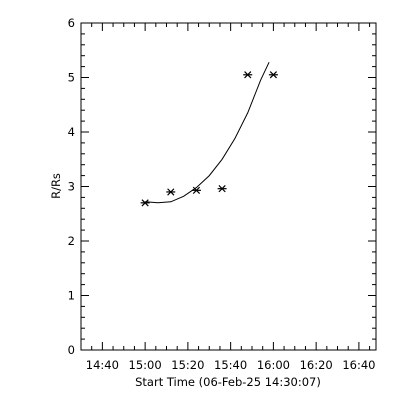 The height and width of the screenshot is (400, 400). I want to click on y-tick-label: 4, so click(71, 132).